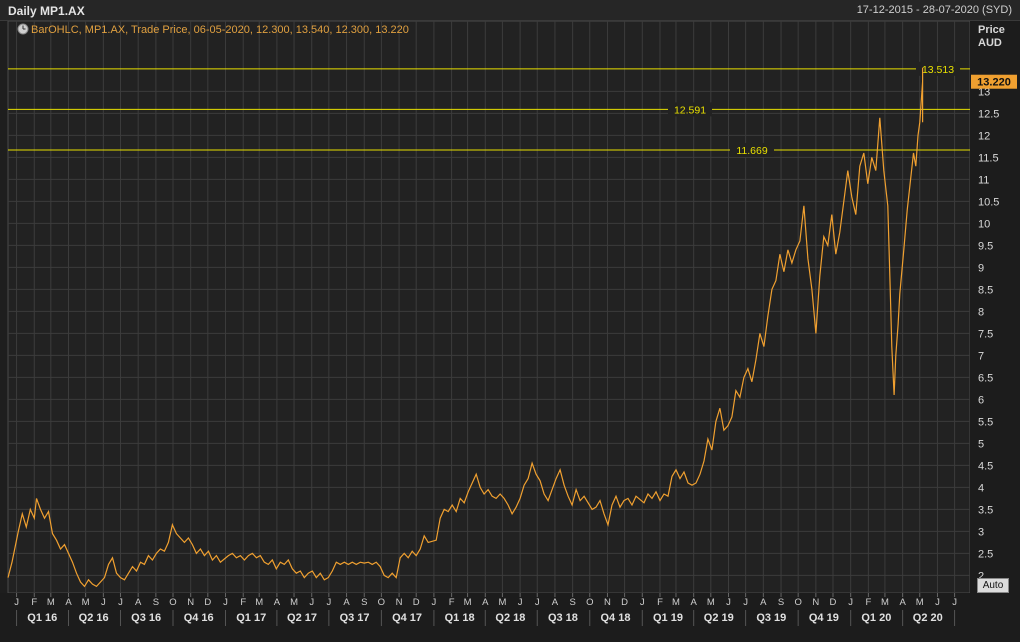 The width and height of the screenshot is (1020, 642). What do you see at coordinates (934, 10) in the screenshot?
I see `date-range: 17-12-2015 - 28-07-2020 (SYD)` at bounding box center [934, 10].